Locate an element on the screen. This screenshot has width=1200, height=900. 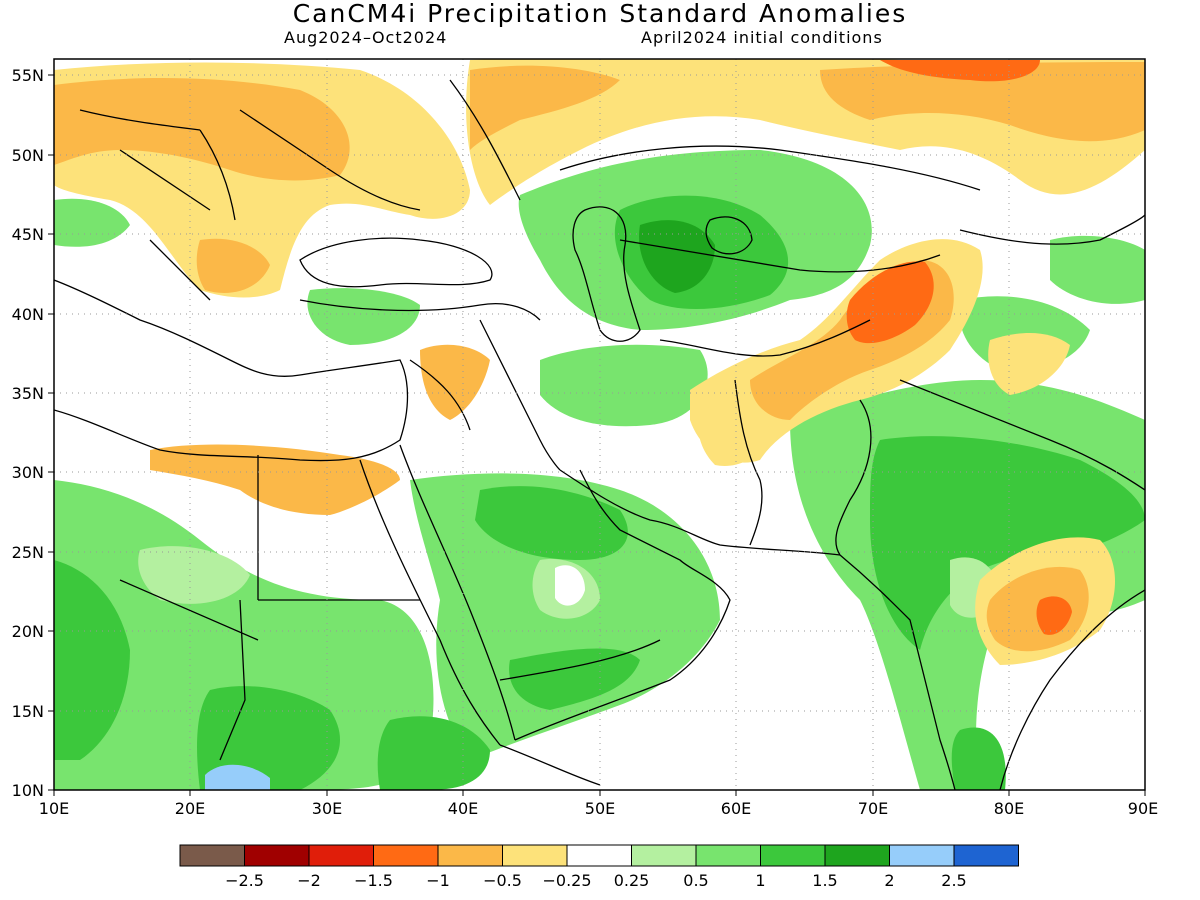
neutral-patch-arabia is located at coordinates (570, 585).